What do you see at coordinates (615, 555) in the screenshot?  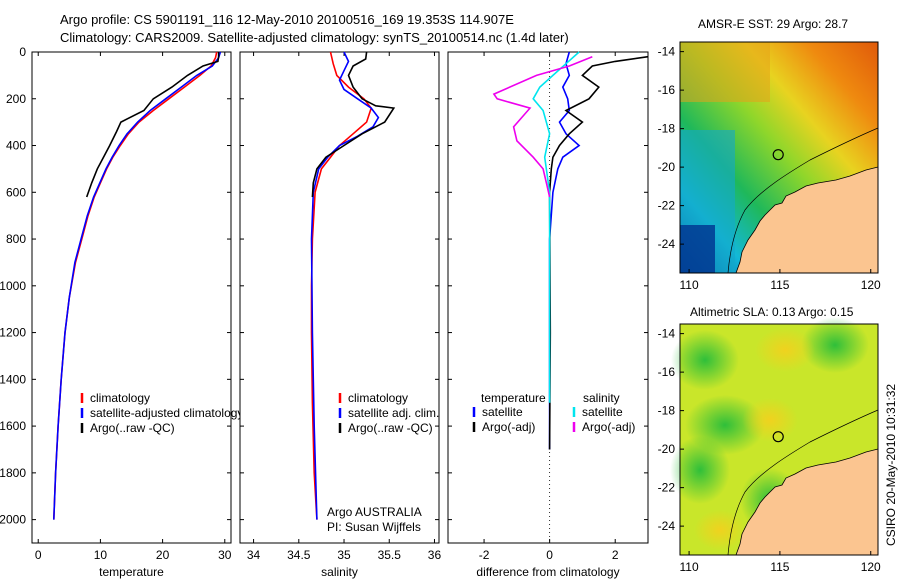 I see `x-tick-label: 2` at bounding box center [615, 555].